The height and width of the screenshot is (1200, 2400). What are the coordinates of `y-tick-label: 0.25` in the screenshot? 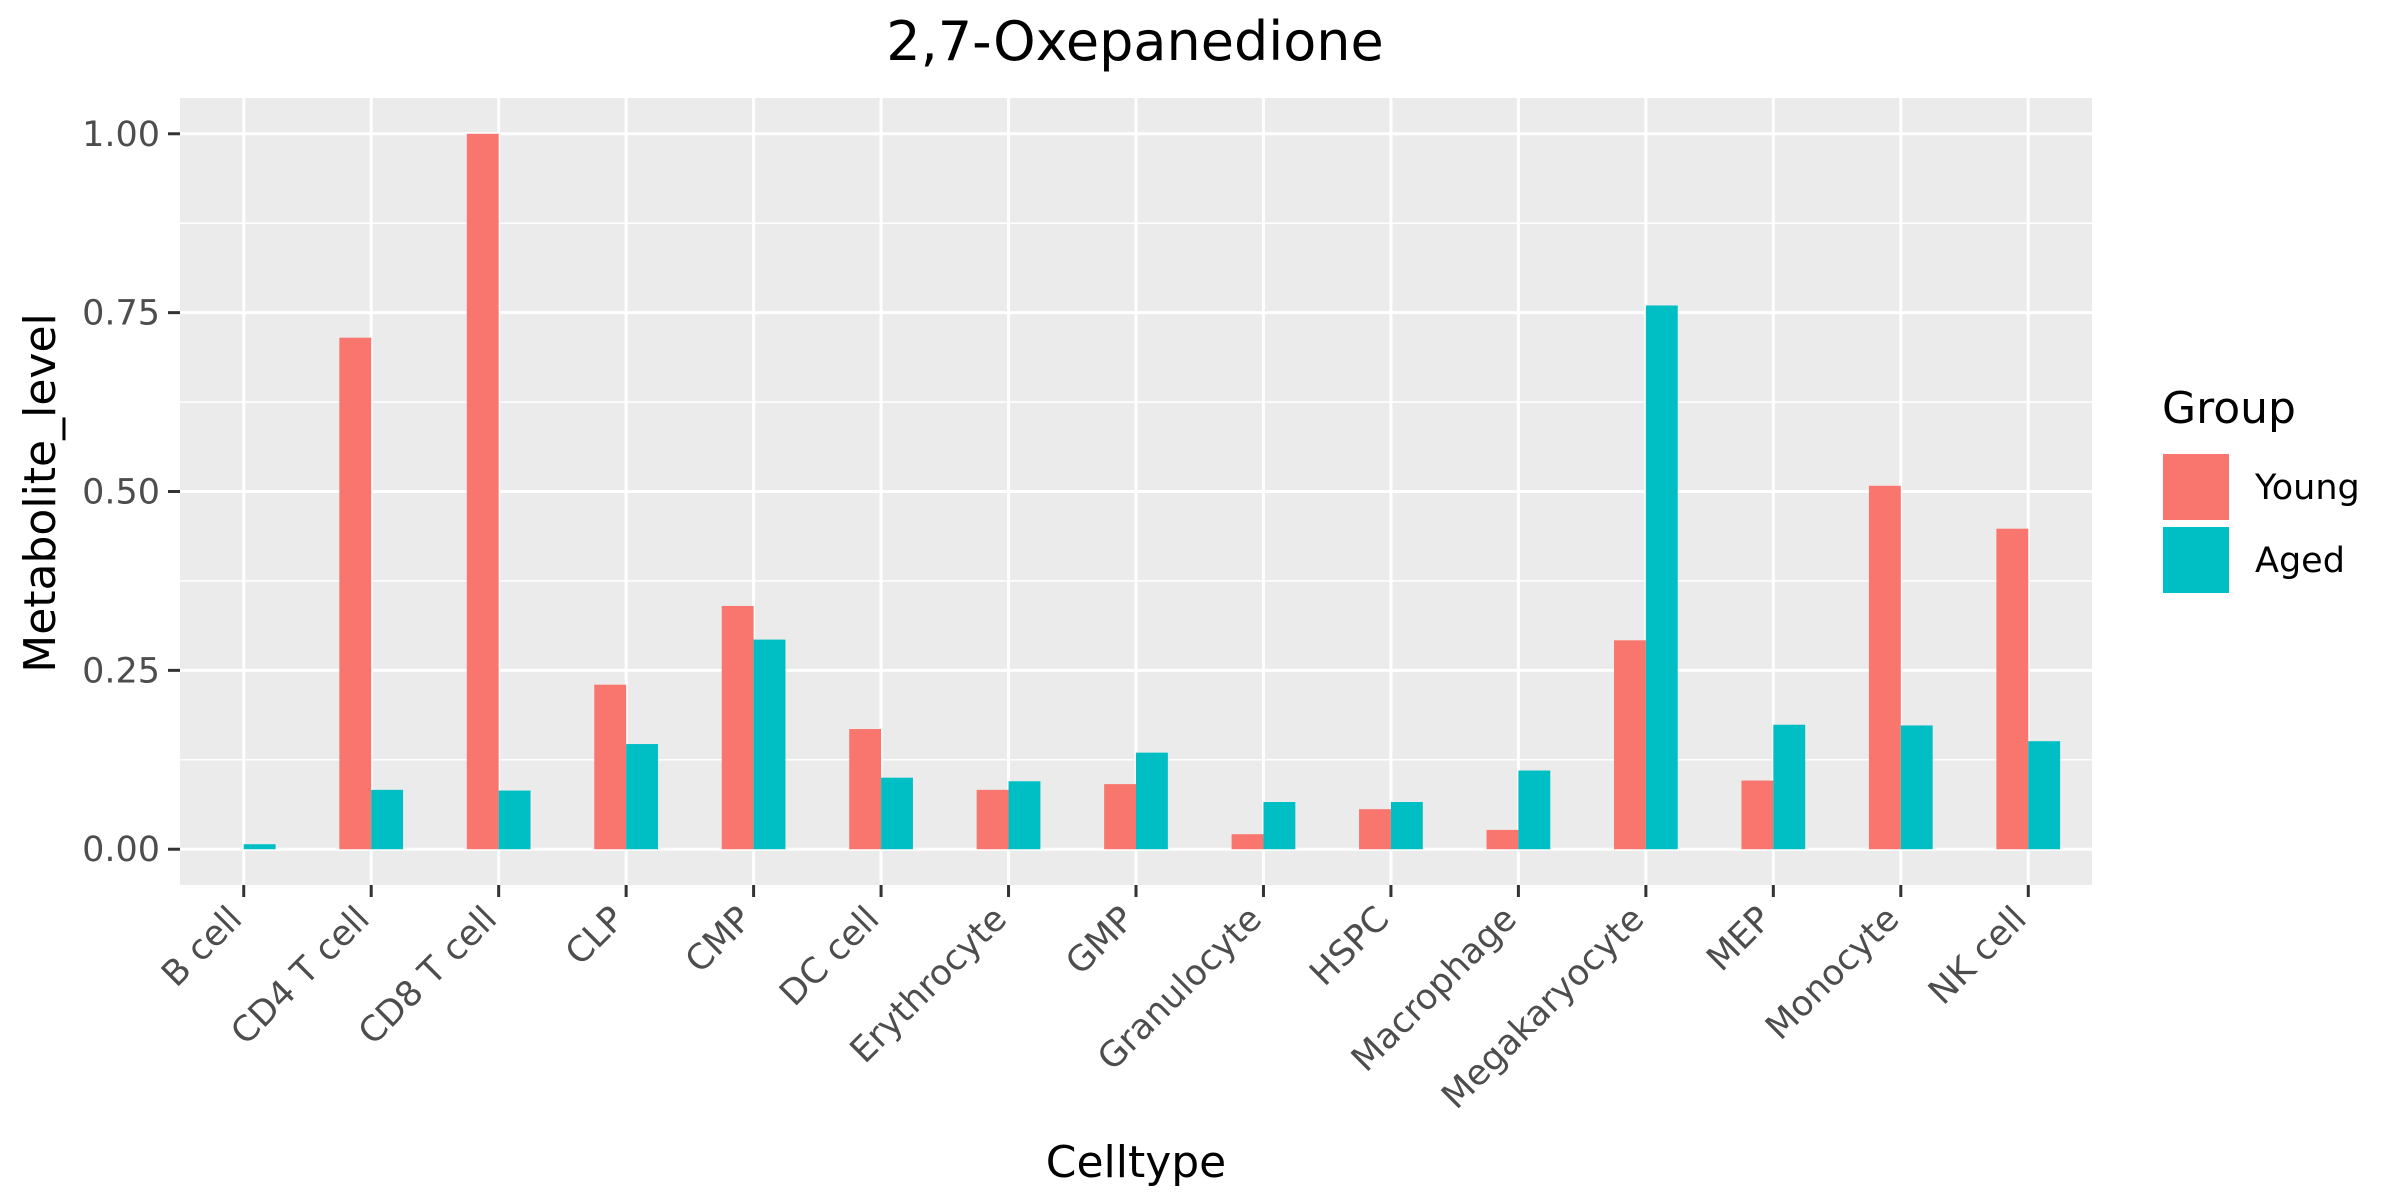 It's located at (121, 671).